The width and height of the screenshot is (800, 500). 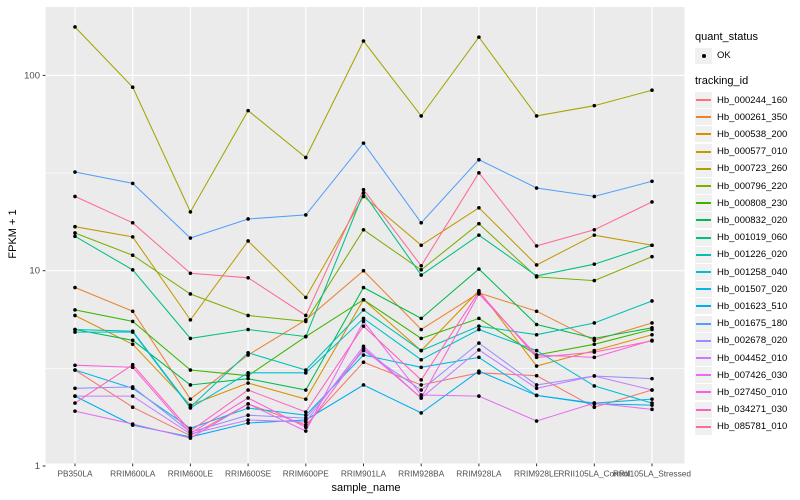 I want to click on legend-item-Hb_001226_020: Hb_001226_020, so click(x=741, y=254).